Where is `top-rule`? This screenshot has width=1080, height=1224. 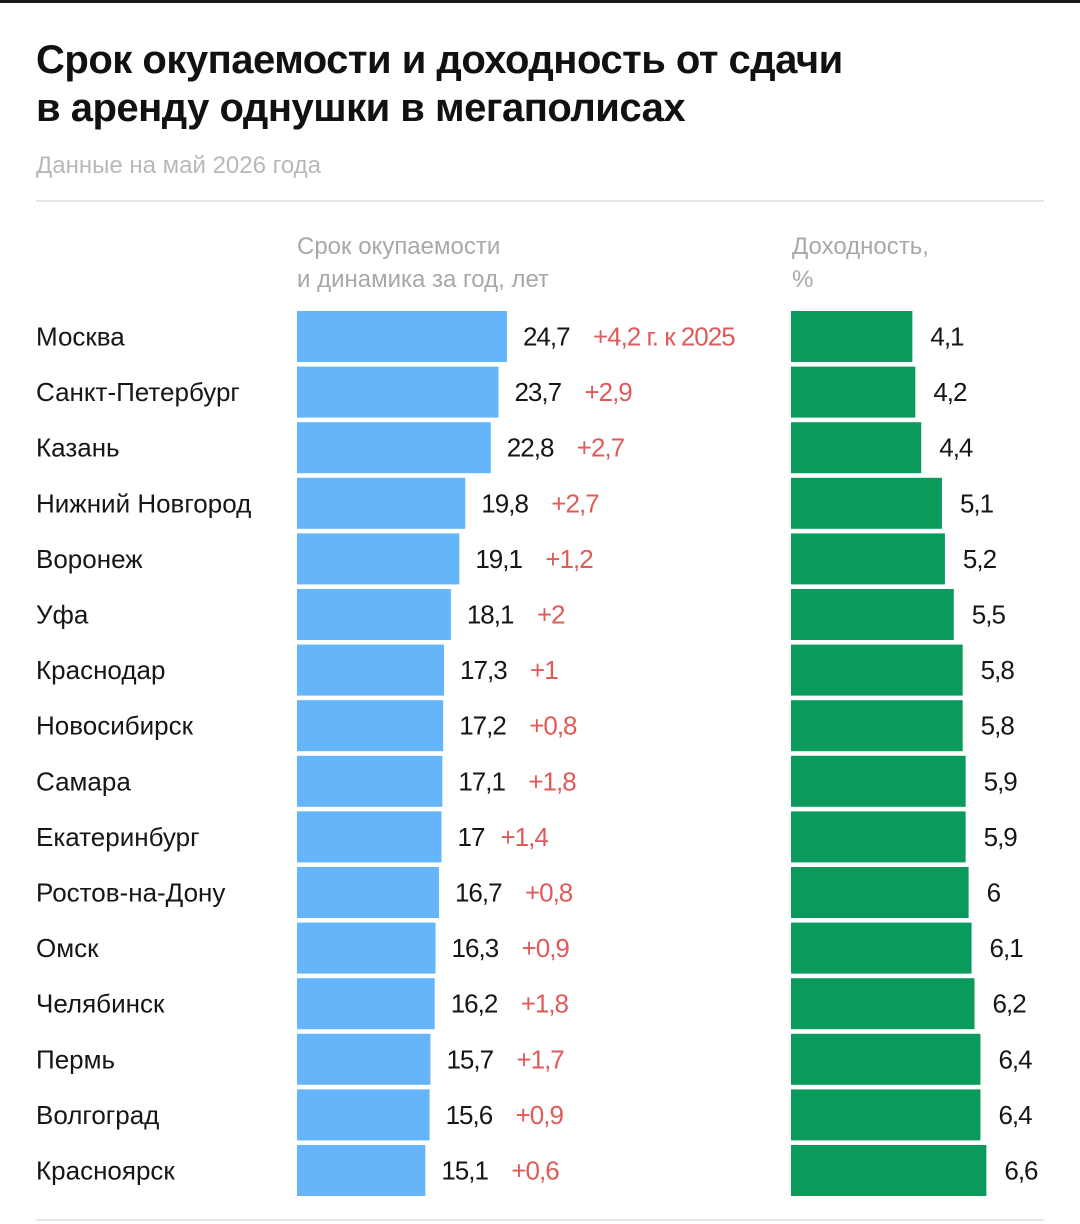 top-rule is located at coordinates (540, 1).